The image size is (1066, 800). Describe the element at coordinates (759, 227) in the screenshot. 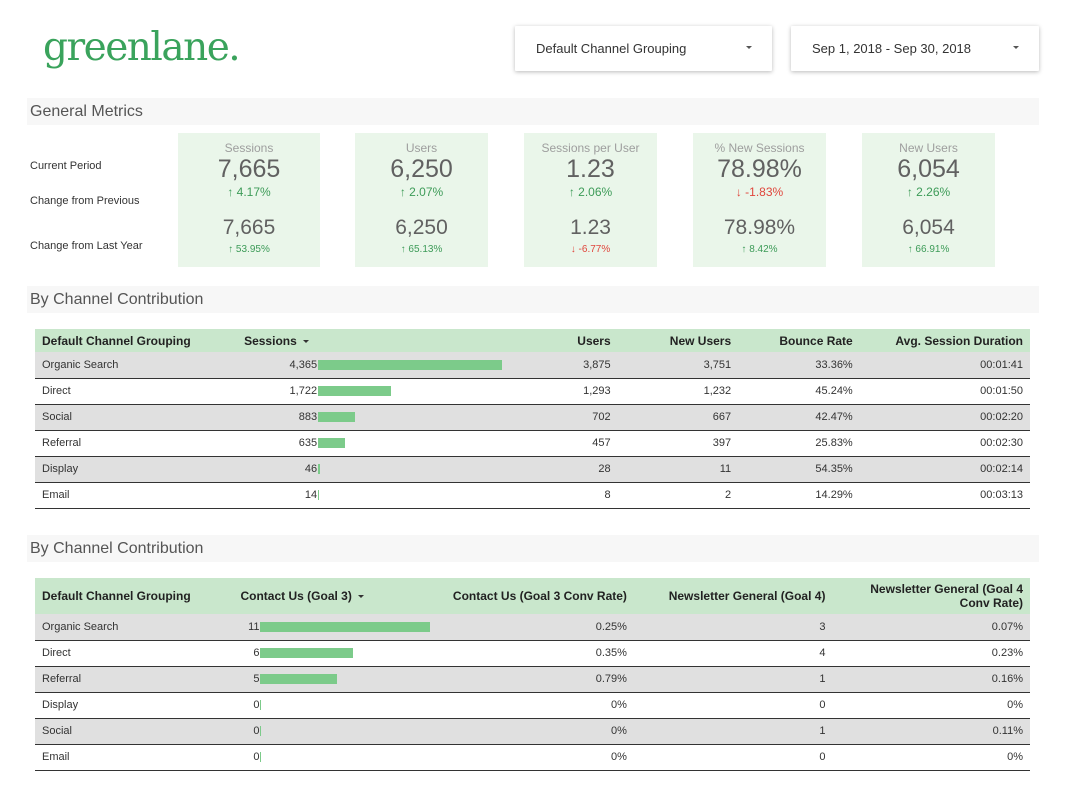

I see `metric-value-year: 78.98%` at that location.